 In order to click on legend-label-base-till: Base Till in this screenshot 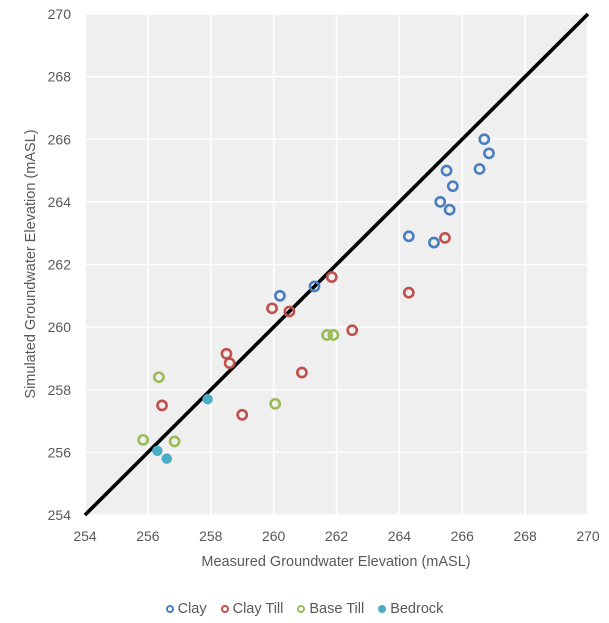, I will do `click(337, 609)`.